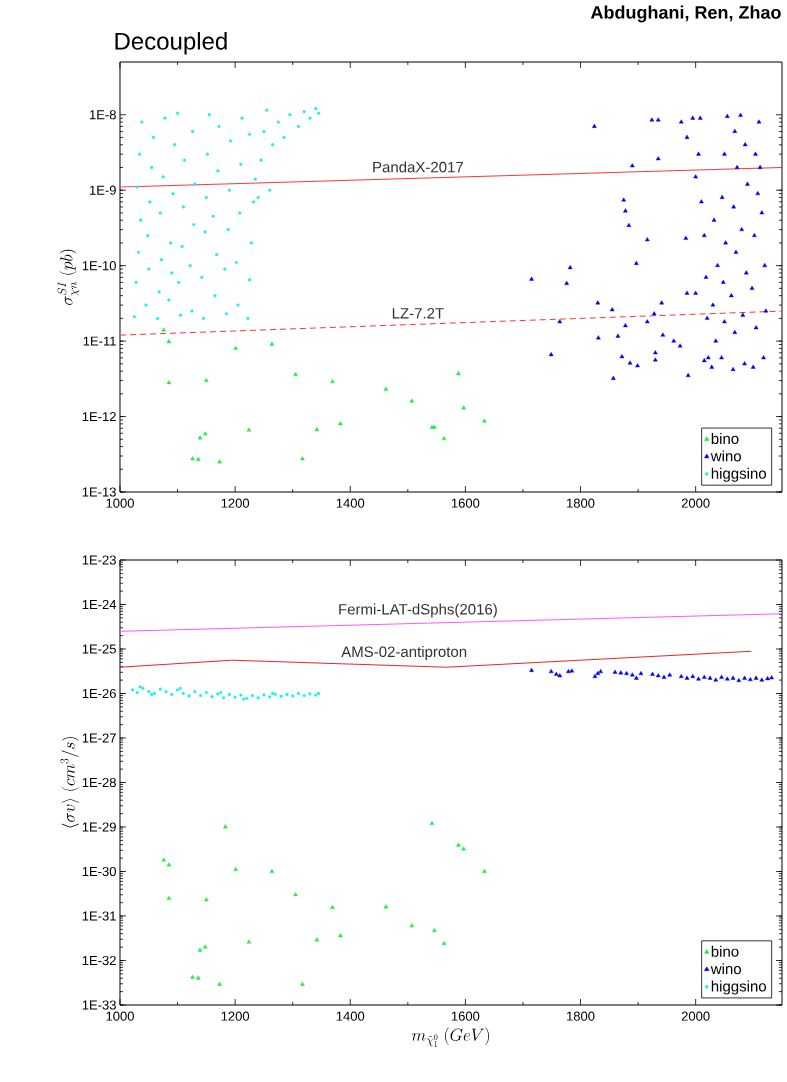  What do you see at coordinates (99, 960) in the screenshot?
I see `y-tick-label: 1E-32` at bounding box center [99, 960].